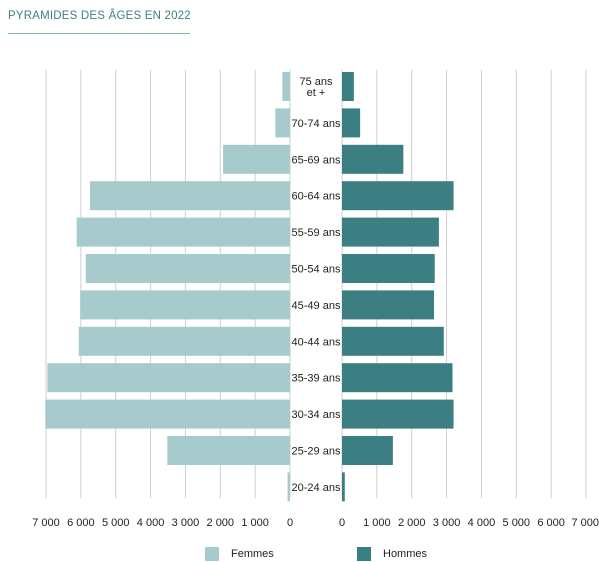  What do you see at coordinates (316, 82) in the screenshot?
I see `age-label: 75 ans` at bounding box center [316, 82].